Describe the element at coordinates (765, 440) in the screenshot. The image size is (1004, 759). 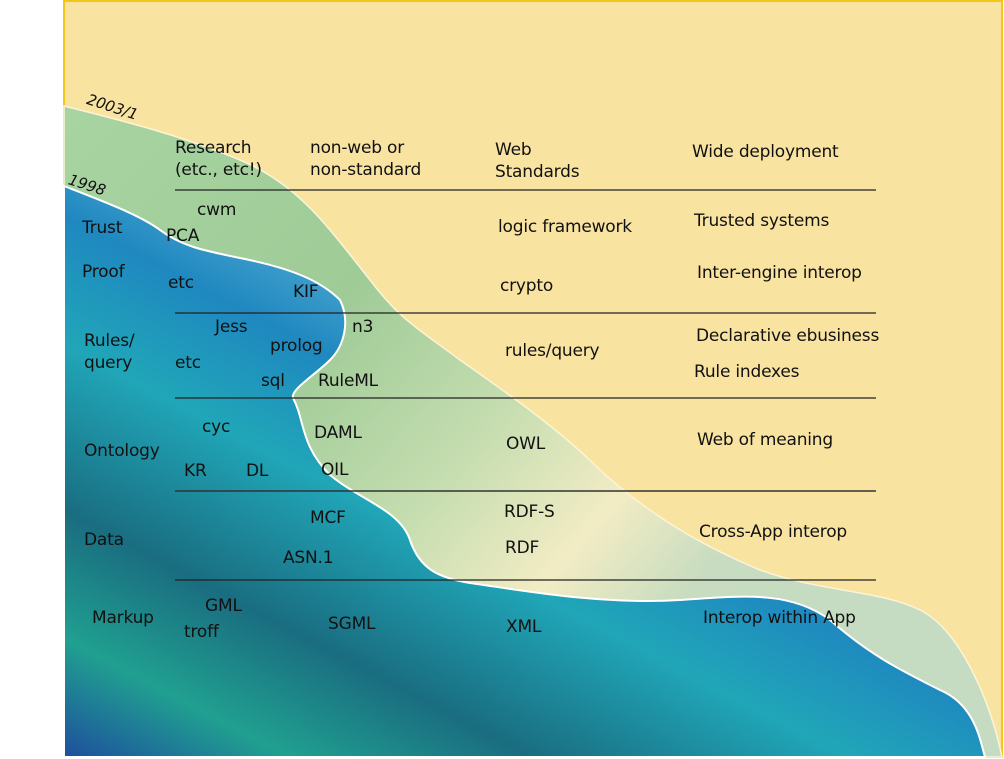
I see `deploy-web-of-meaning: Web of meaning` at that location.